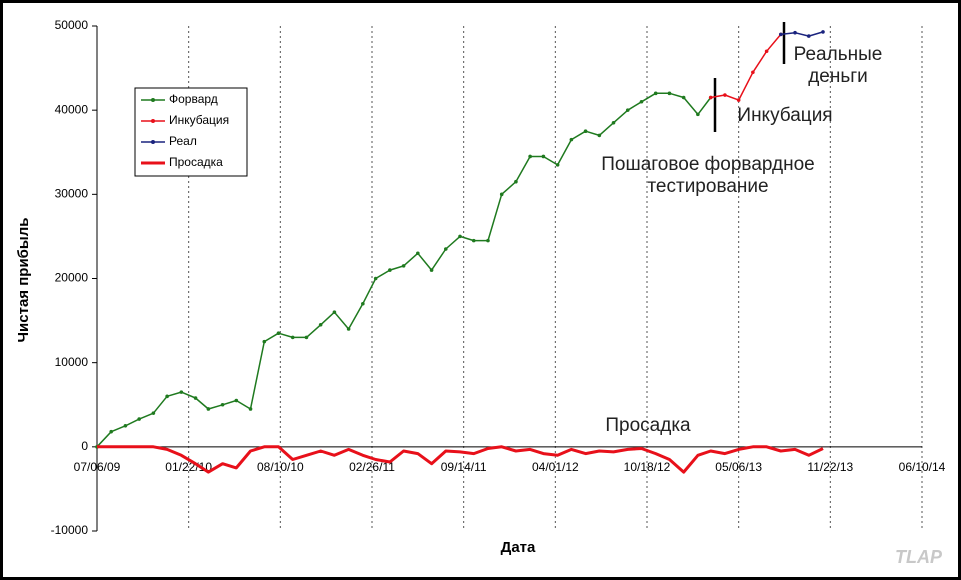 Image resolution: width=961 pixels, height=580 pixels. What do you see at coordinates (72, 25) in the screenshot?
I see `y-tick-label: 50000` at bounding box center [72, 25].